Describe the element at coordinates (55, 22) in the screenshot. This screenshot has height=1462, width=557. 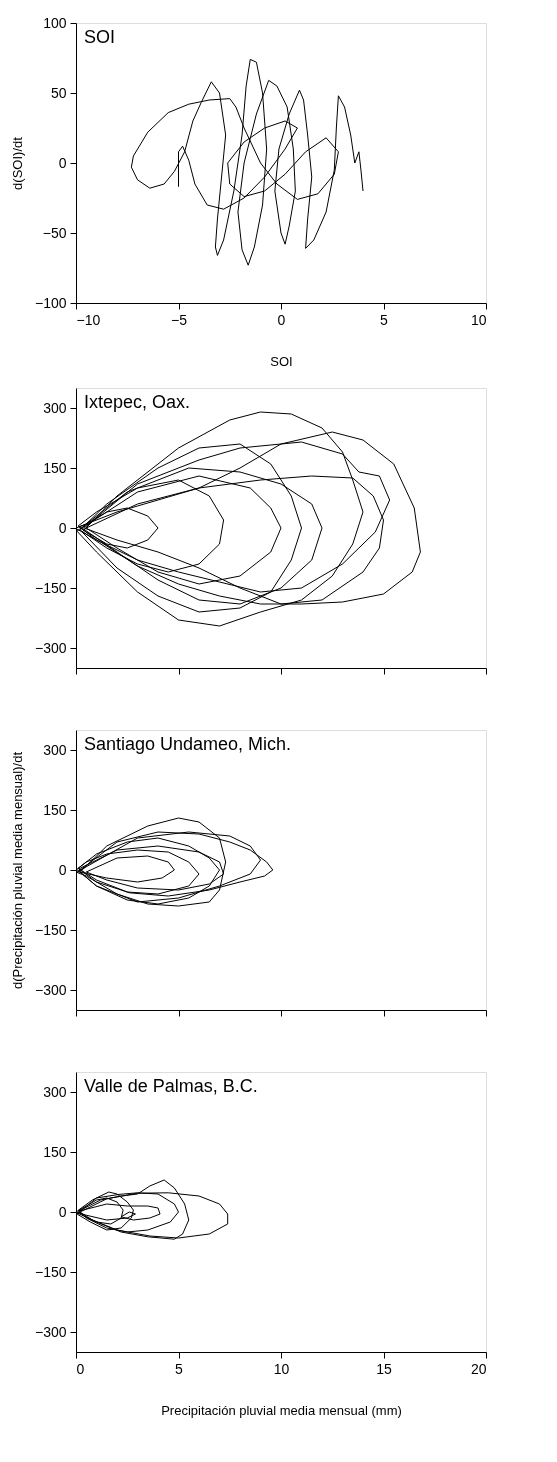
I see `y-tick-label: 100` at that location.